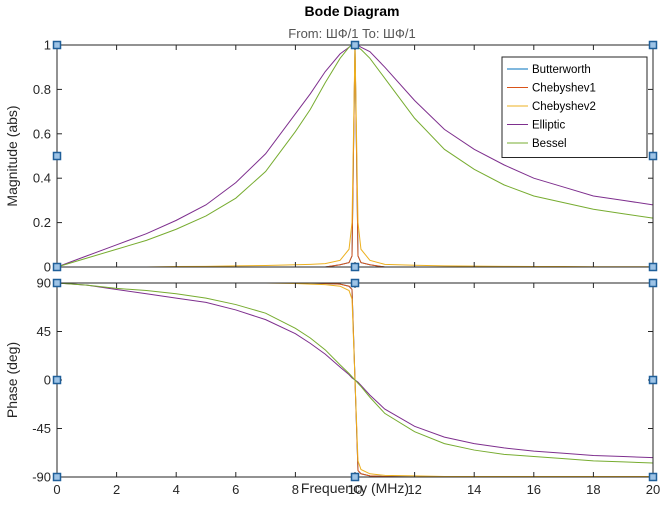  I want to click on magnitude-y-tick-label: 0.2, so click(42, 222).